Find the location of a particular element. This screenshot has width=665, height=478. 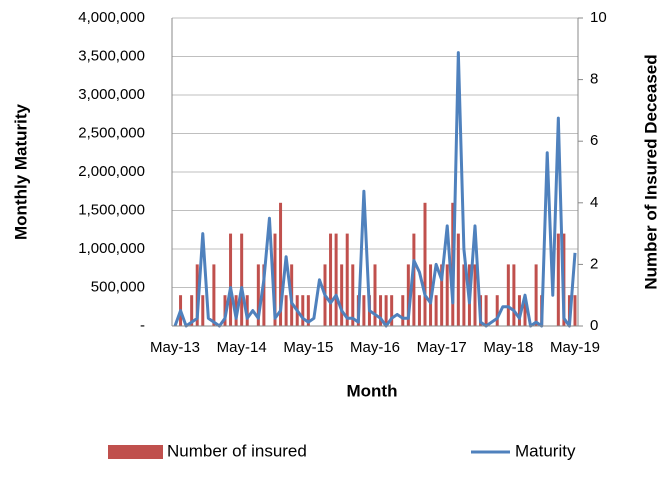

y2-tick-label: 2 is located at coordinates (594, 263).